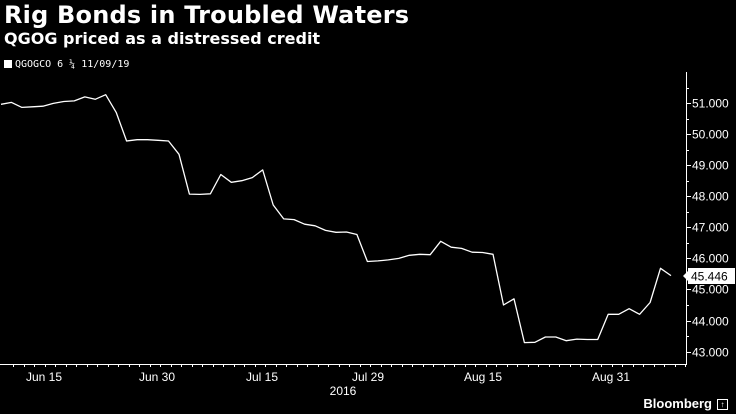  I want to click on legend: QGOGCO 6 ¼ 11/09/19, so click(66, 64).